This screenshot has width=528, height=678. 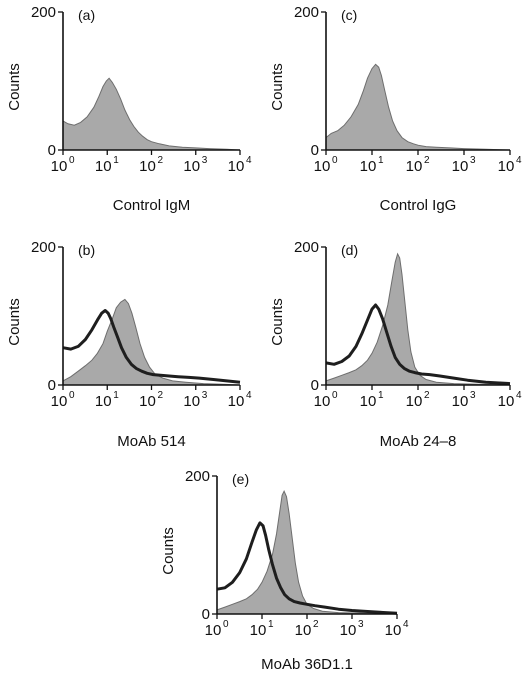 I want to click on panel-label: (c), so click(x=349, y=15).